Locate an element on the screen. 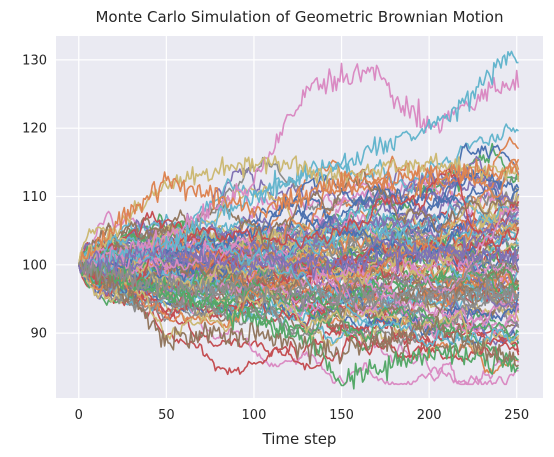  x-tick-label: 250 is located at coordinates (516, 415).